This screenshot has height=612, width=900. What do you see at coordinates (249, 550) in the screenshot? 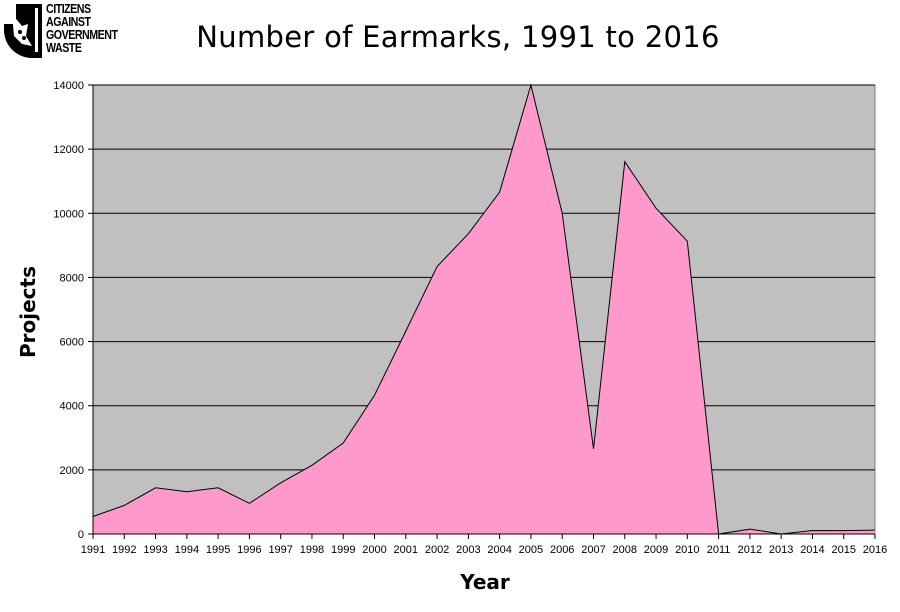
I see `x-tick-label: 1996` at bounding box center [249, 550].